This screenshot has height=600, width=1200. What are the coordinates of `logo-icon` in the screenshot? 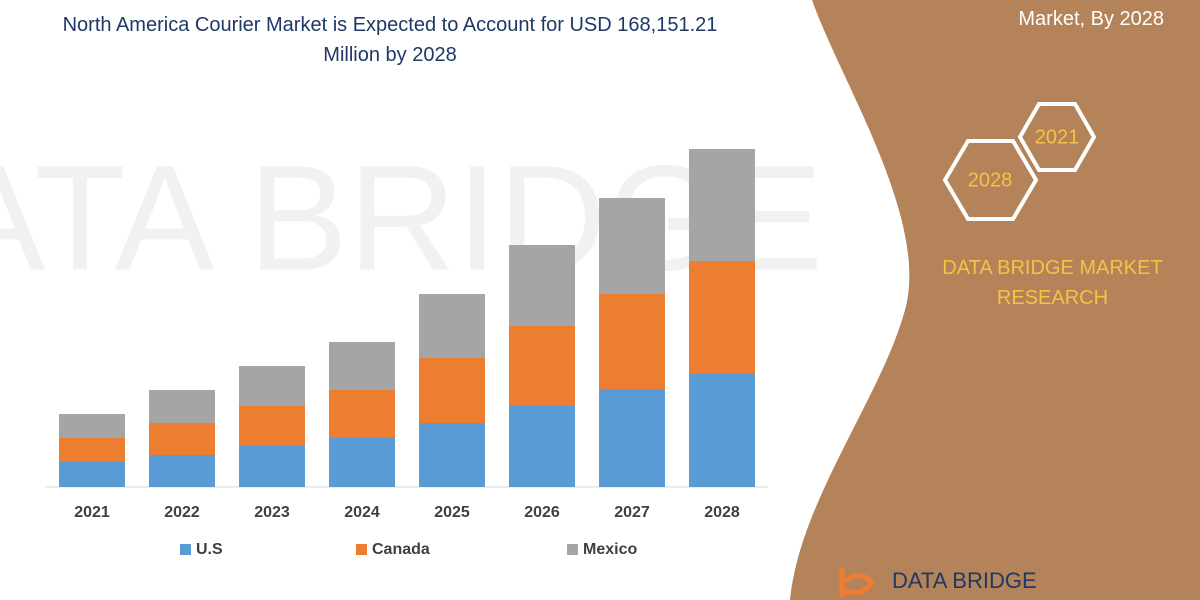 It's located at (857, 583).